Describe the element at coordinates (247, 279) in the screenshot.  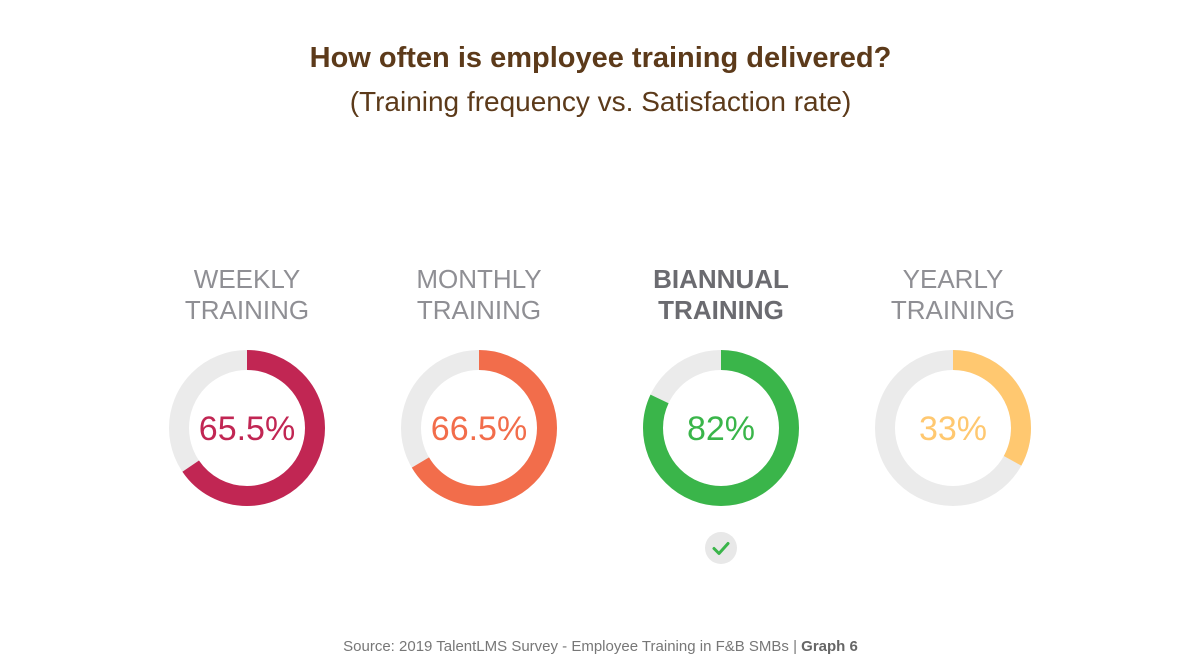
I see `category-label-line: WEEKLY` at that location.